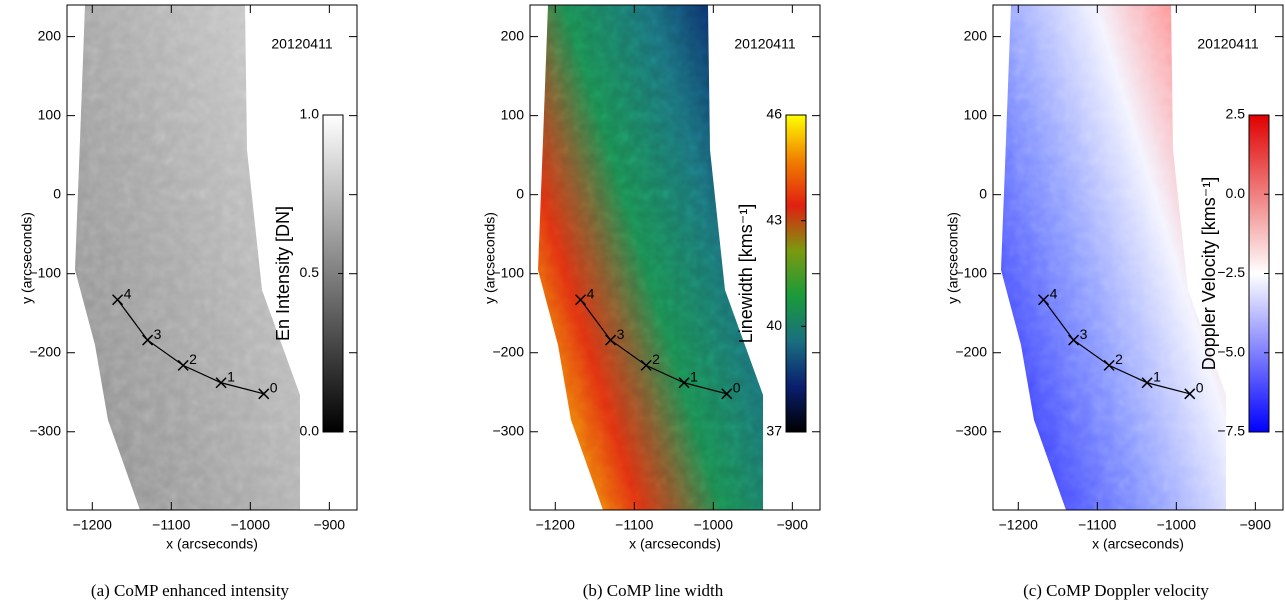 Image resolution: width=1285 pixels, height=608 pixels. Describe the element at coordinates (774, 219) in the screenshot. I see `colorbar-tick-label: 43` at that location.